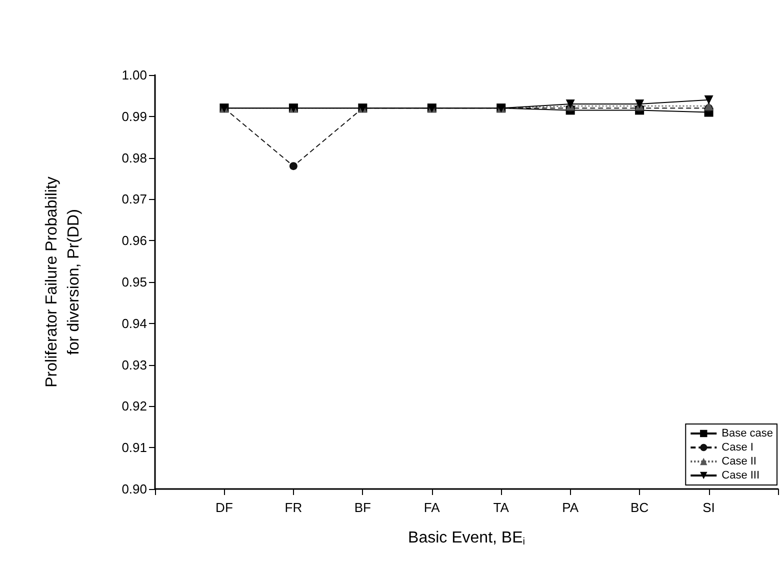 Image resolution: width=781 pixels, height=581 pixels. What do you see at coordinates (134, 489) in the screenshot?
I see `y-tick-label: 0.90` at bounding box center [134, 489].